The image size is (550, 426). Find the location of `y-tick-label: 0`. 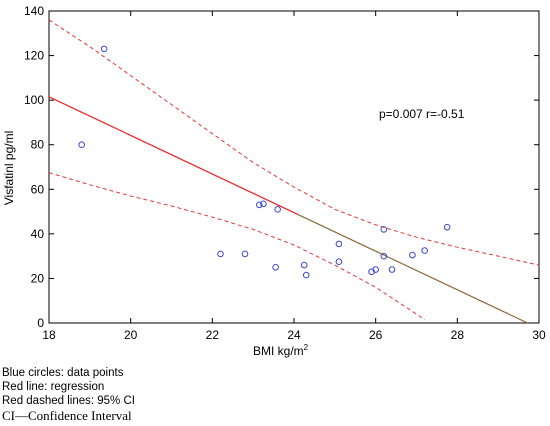

y-tick-label: 0 is located at coordinates (40, 323).